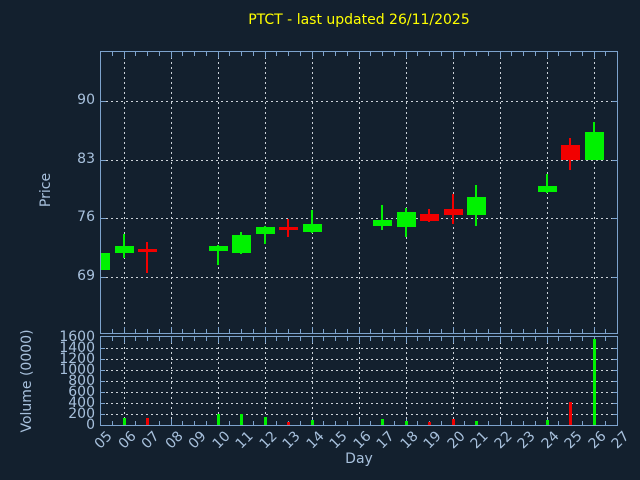  I want to click on volume-axis-label: Volume (0000), so click(27, 381).